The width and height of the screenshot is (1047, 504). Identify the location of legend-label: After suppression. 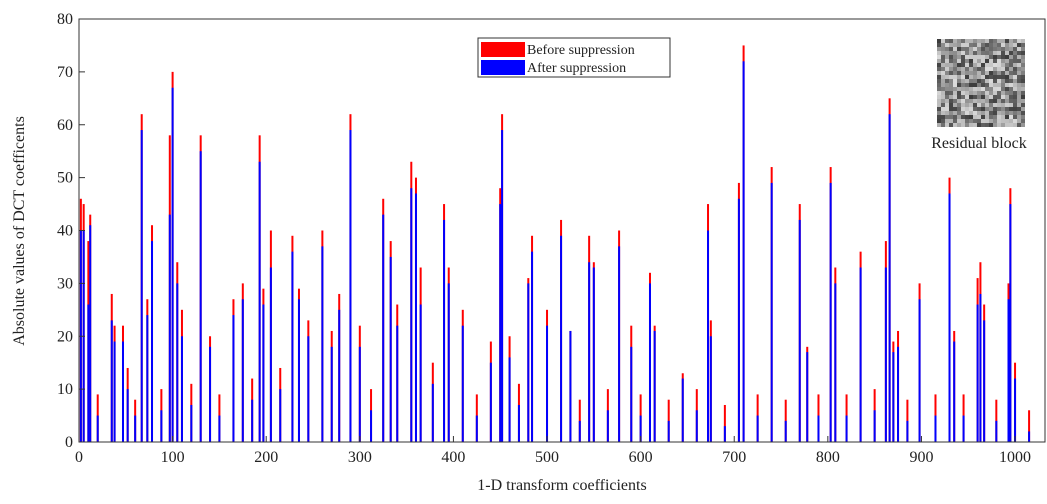
(576, 68).